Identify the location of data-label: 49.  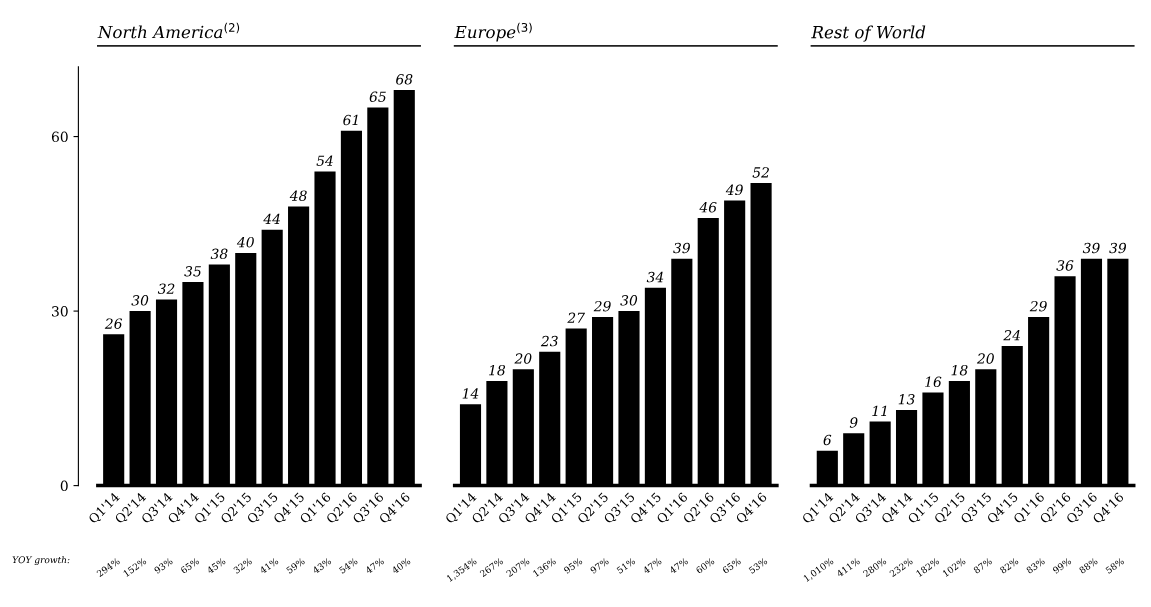
(734, 190).